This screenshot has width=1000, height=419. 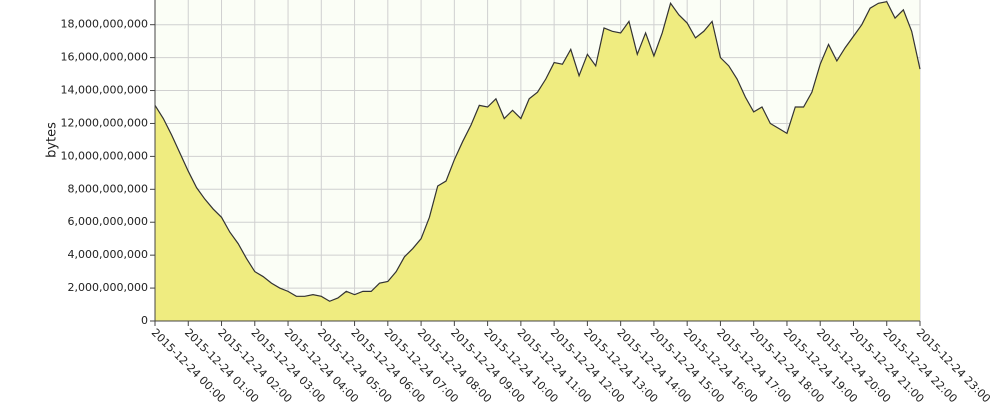 I want to click on y-tick-label: 16,000,000,000, so click(x=104, y=57).